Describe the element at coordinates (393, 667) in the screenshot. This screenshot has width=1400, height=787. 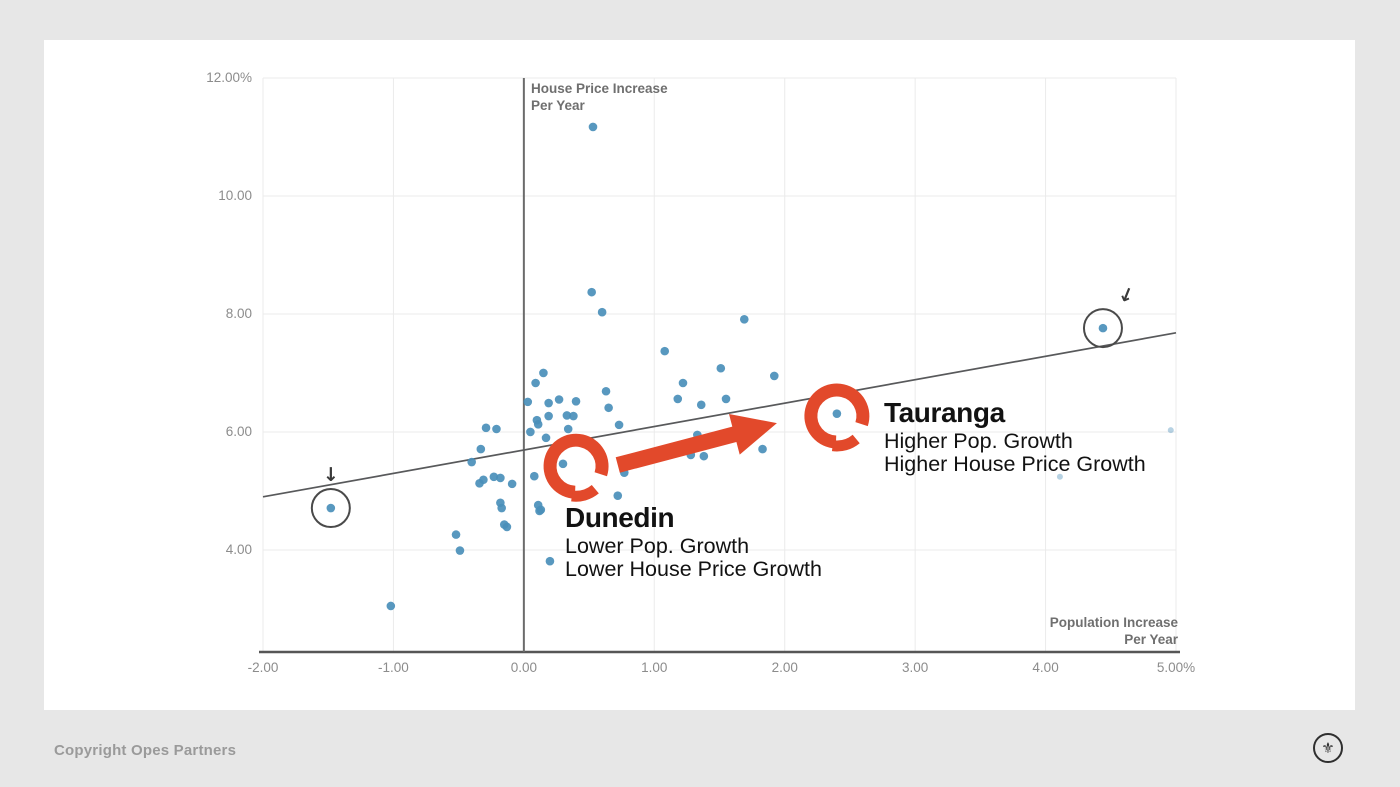
I see `x-tick-label: -1.00` at that location.